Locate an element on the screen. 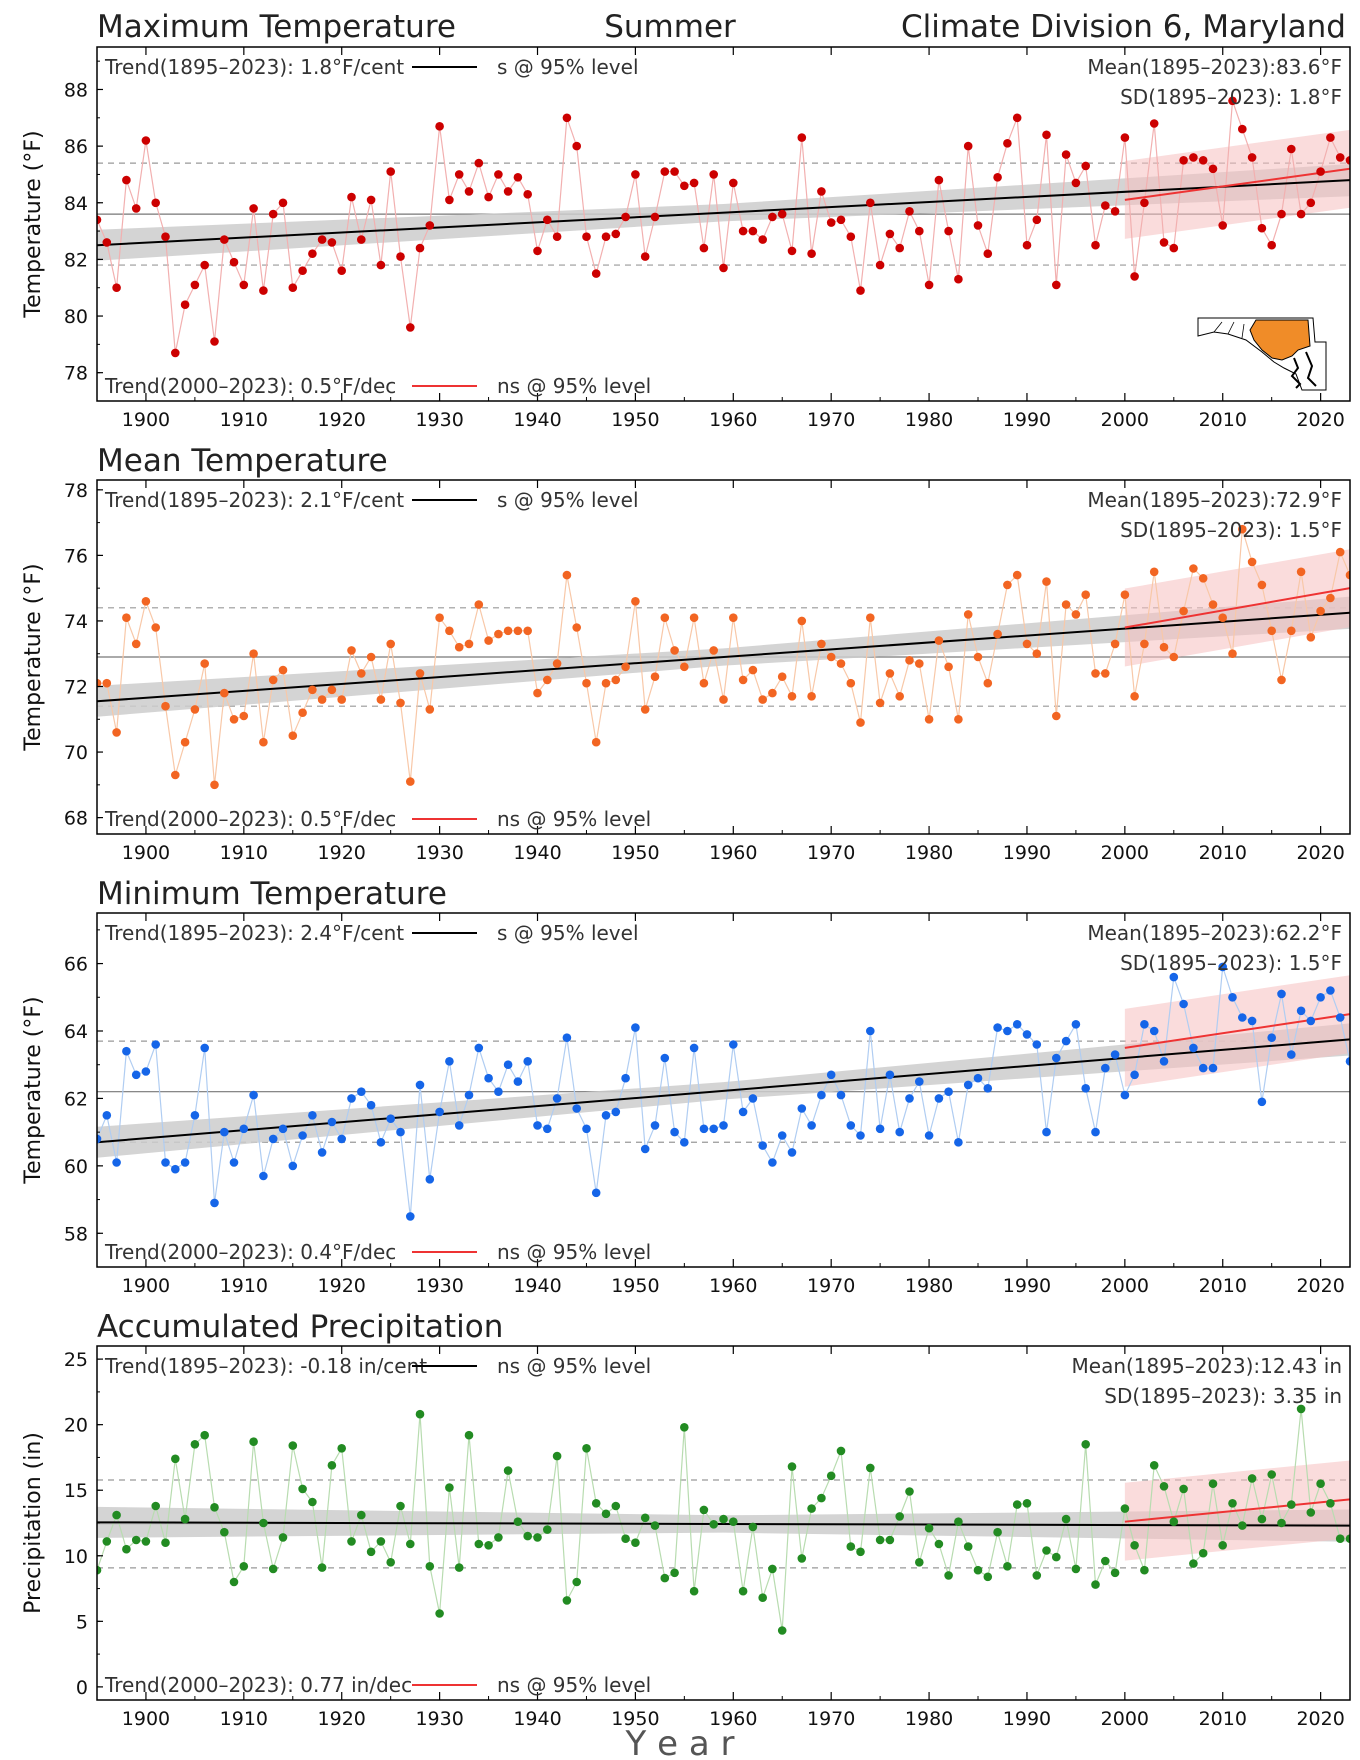  x-tick-label: 1980 is located at coordinates (929, 1719).